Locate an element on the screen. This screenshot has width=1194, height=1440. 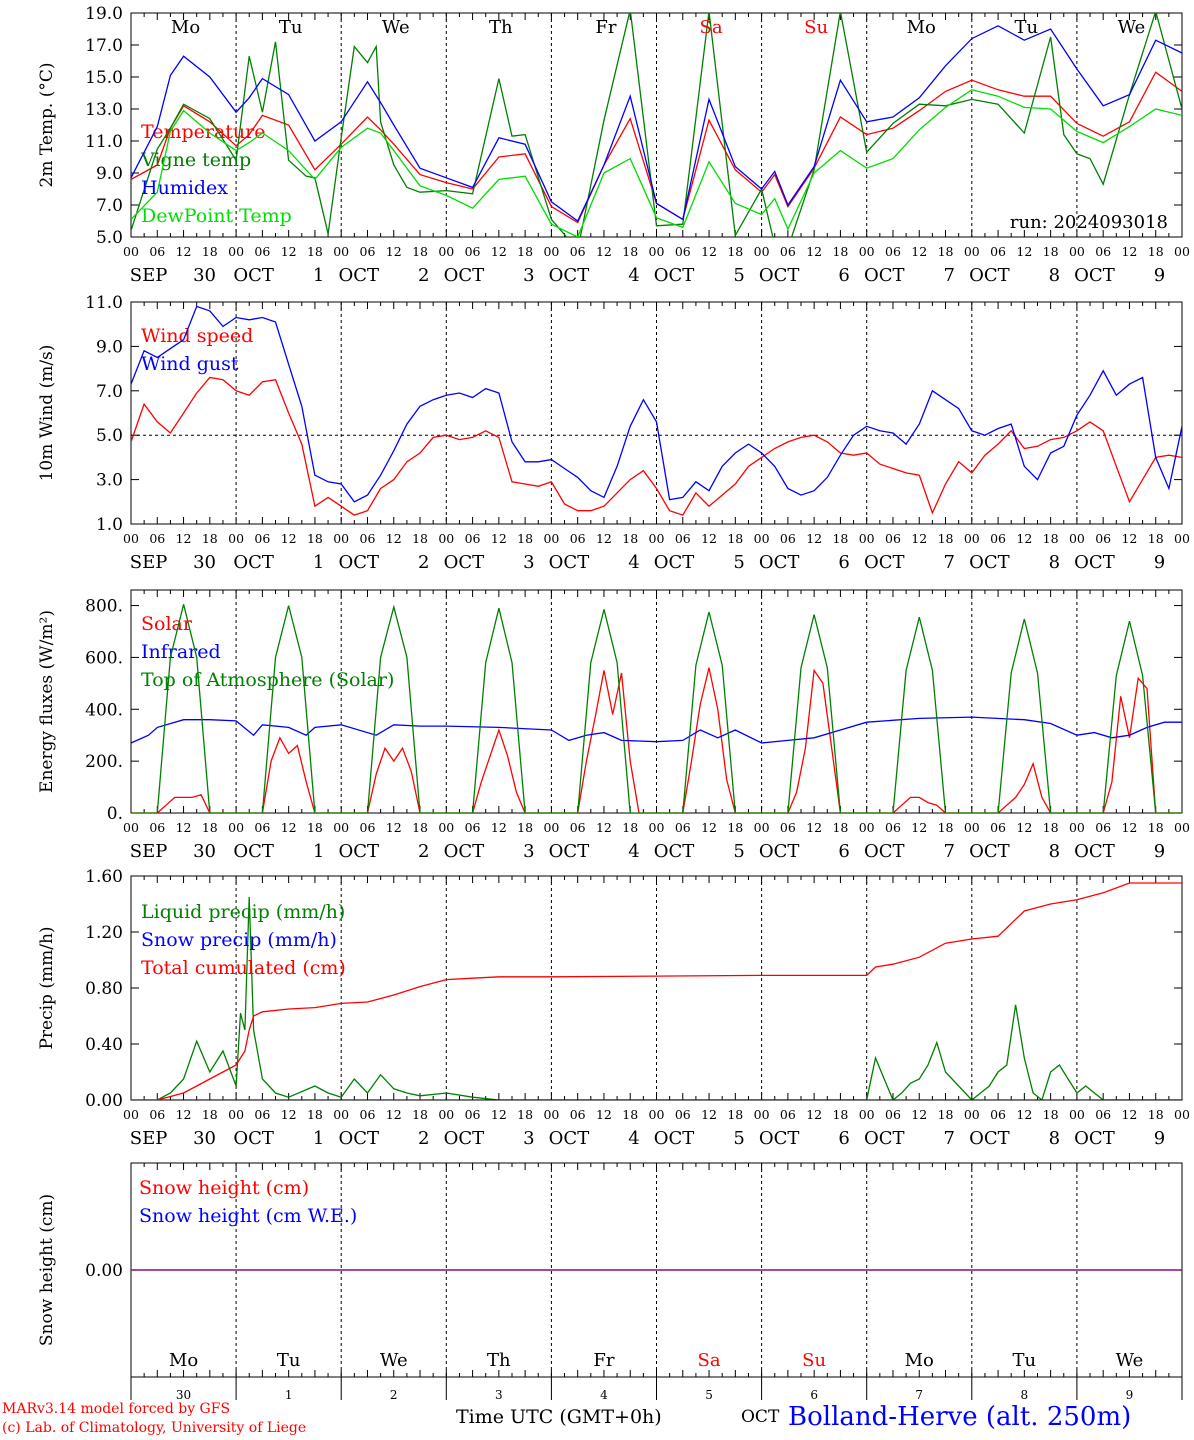
y-tick-label: 9.0 is located at coordinates (109, 174).